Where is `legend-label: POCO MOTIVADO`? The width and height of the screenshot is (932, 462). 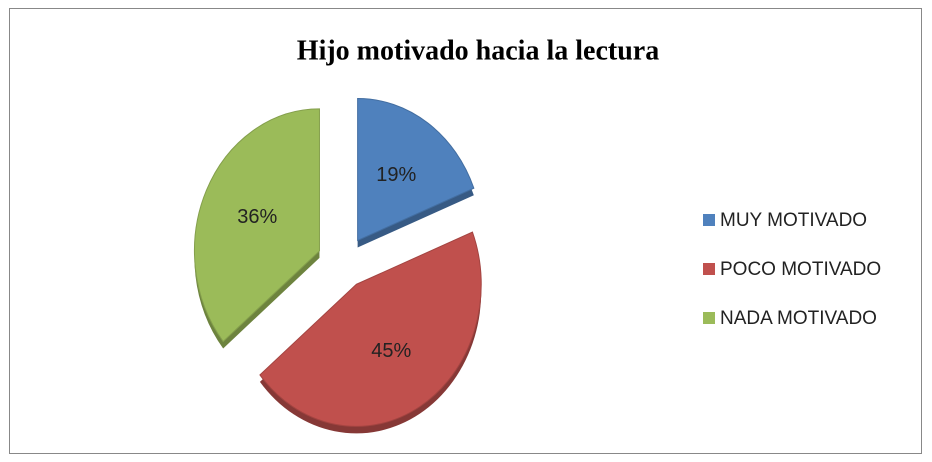 legend-label: POCO MOTIVADO is located at coordinates (800, 269).